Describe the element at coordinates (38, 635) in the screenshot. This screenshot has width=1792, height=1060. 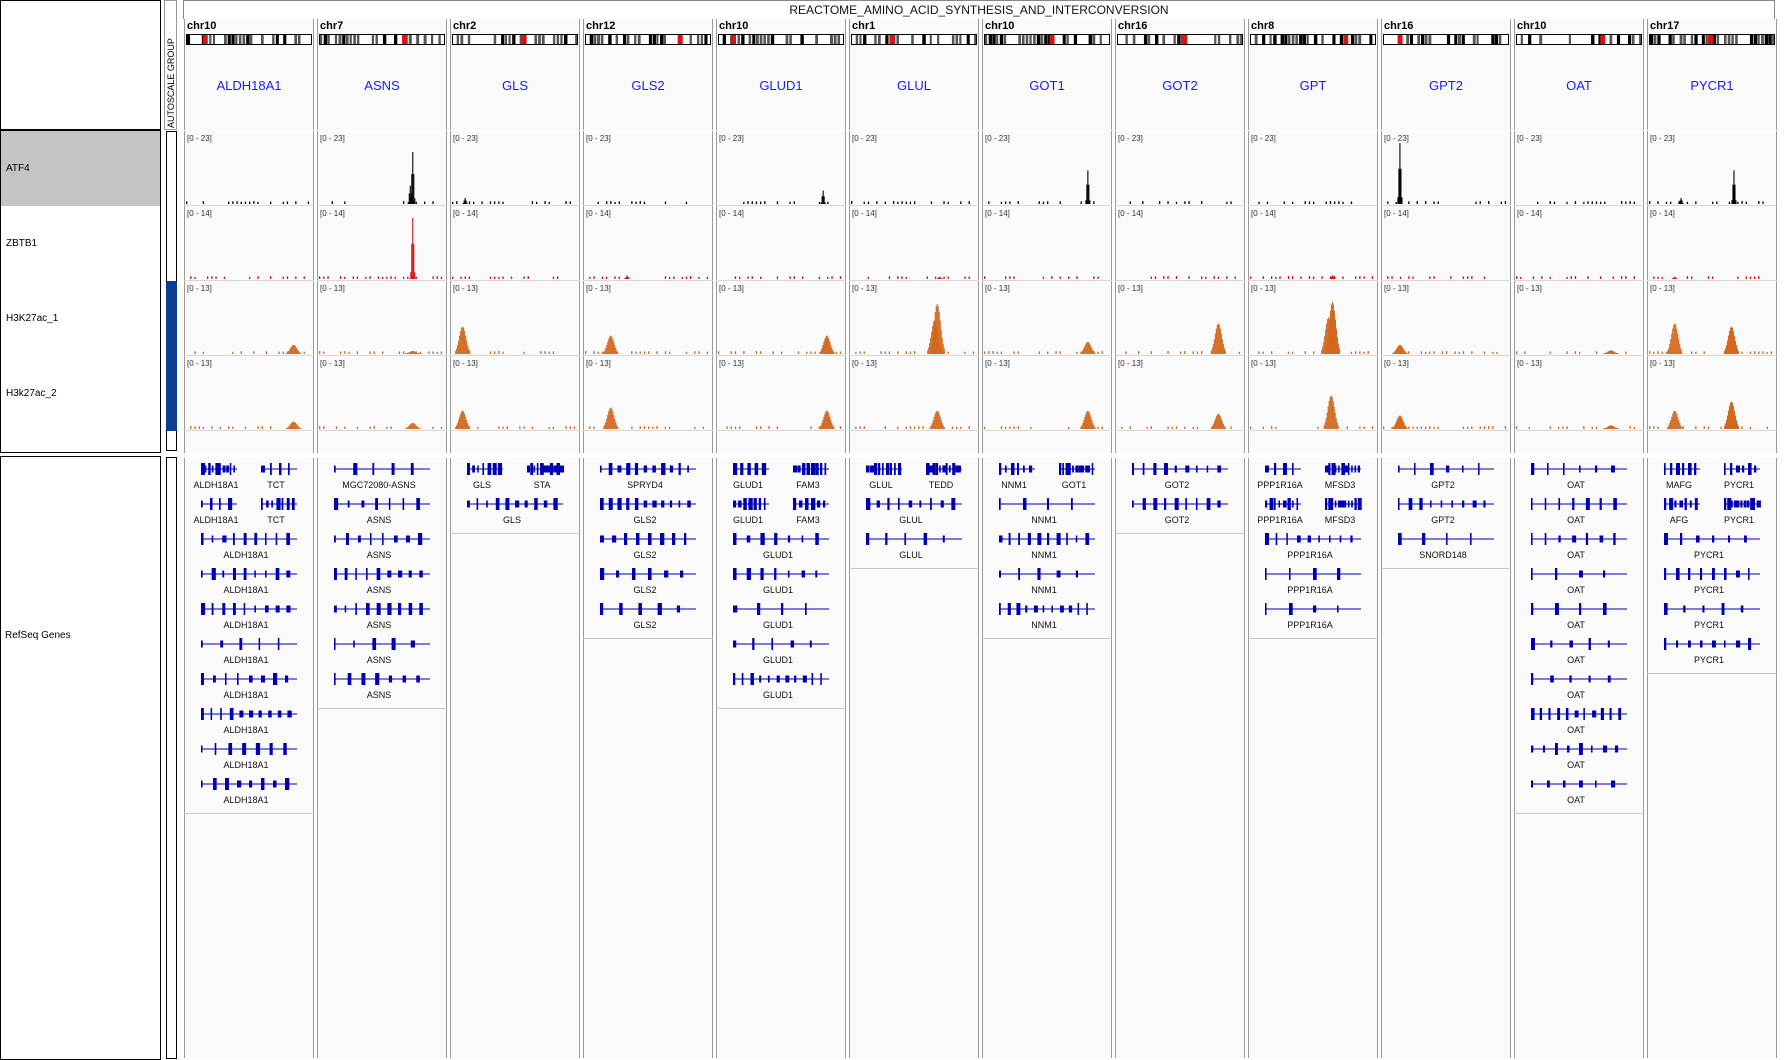
I see `track-name-refseq-genes: RefSeq Genes` at that location.